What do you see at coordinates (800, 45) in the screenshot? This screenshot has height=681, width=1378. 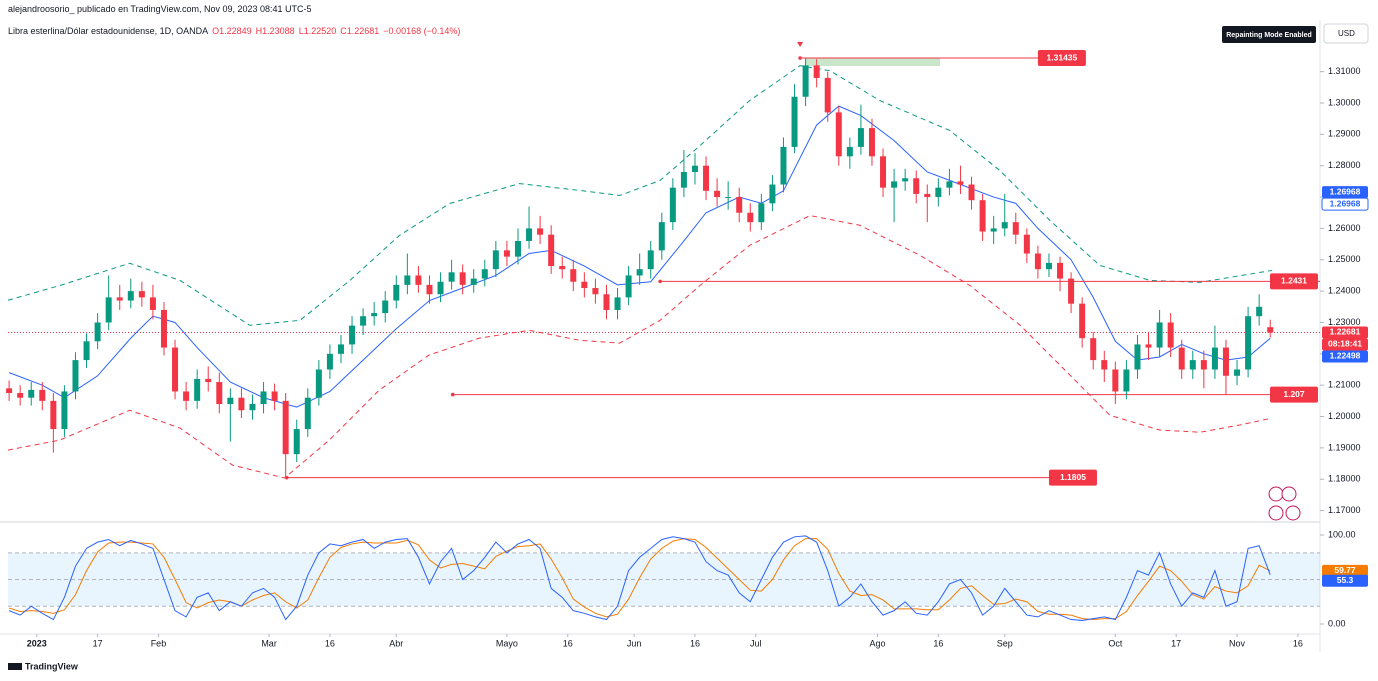 I see `peak-marker` at bounding box center [800, 45].